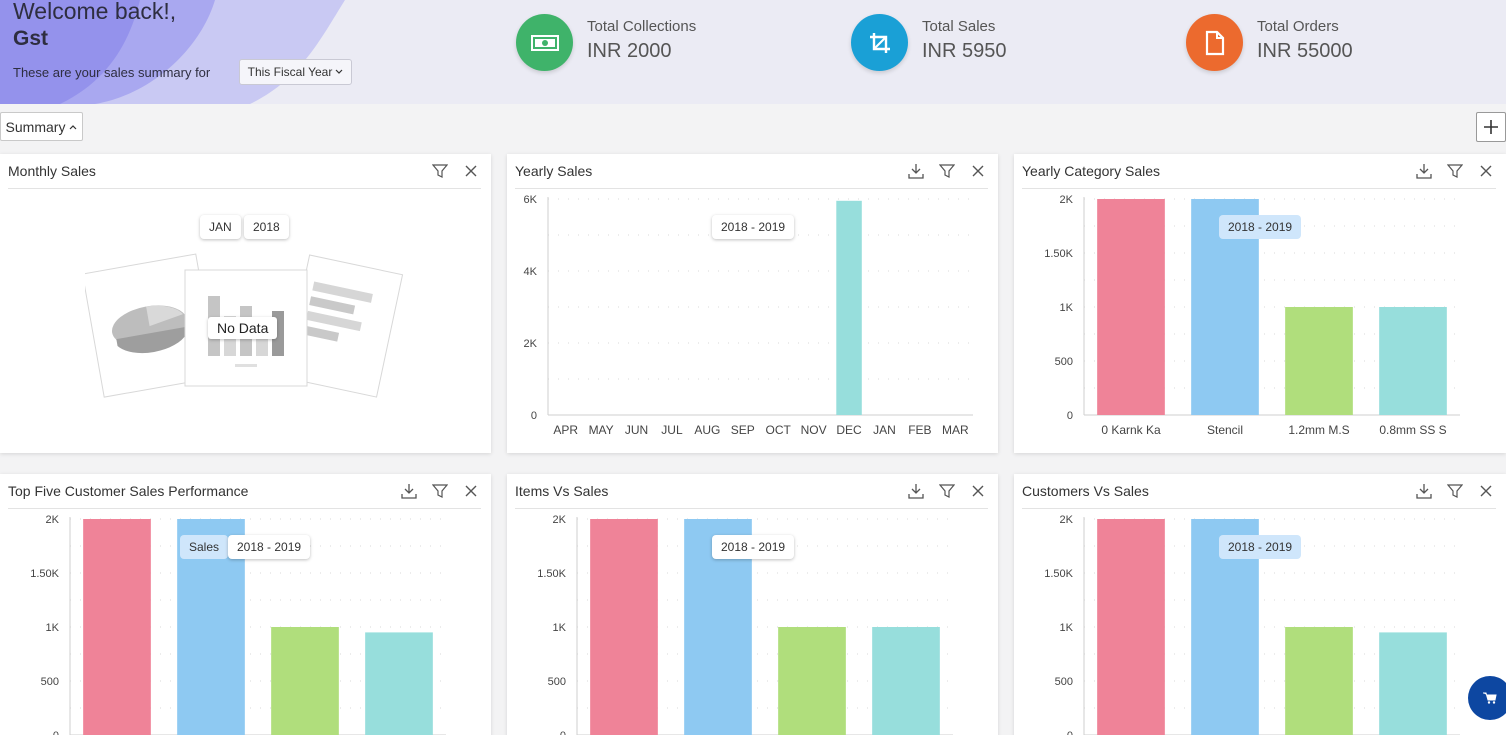 The height and width of the screenshot is (735, 1506). Describe the element at coordinates (244, 171) in the screenshot. I see `card-header: Monthly Sales` at that location.